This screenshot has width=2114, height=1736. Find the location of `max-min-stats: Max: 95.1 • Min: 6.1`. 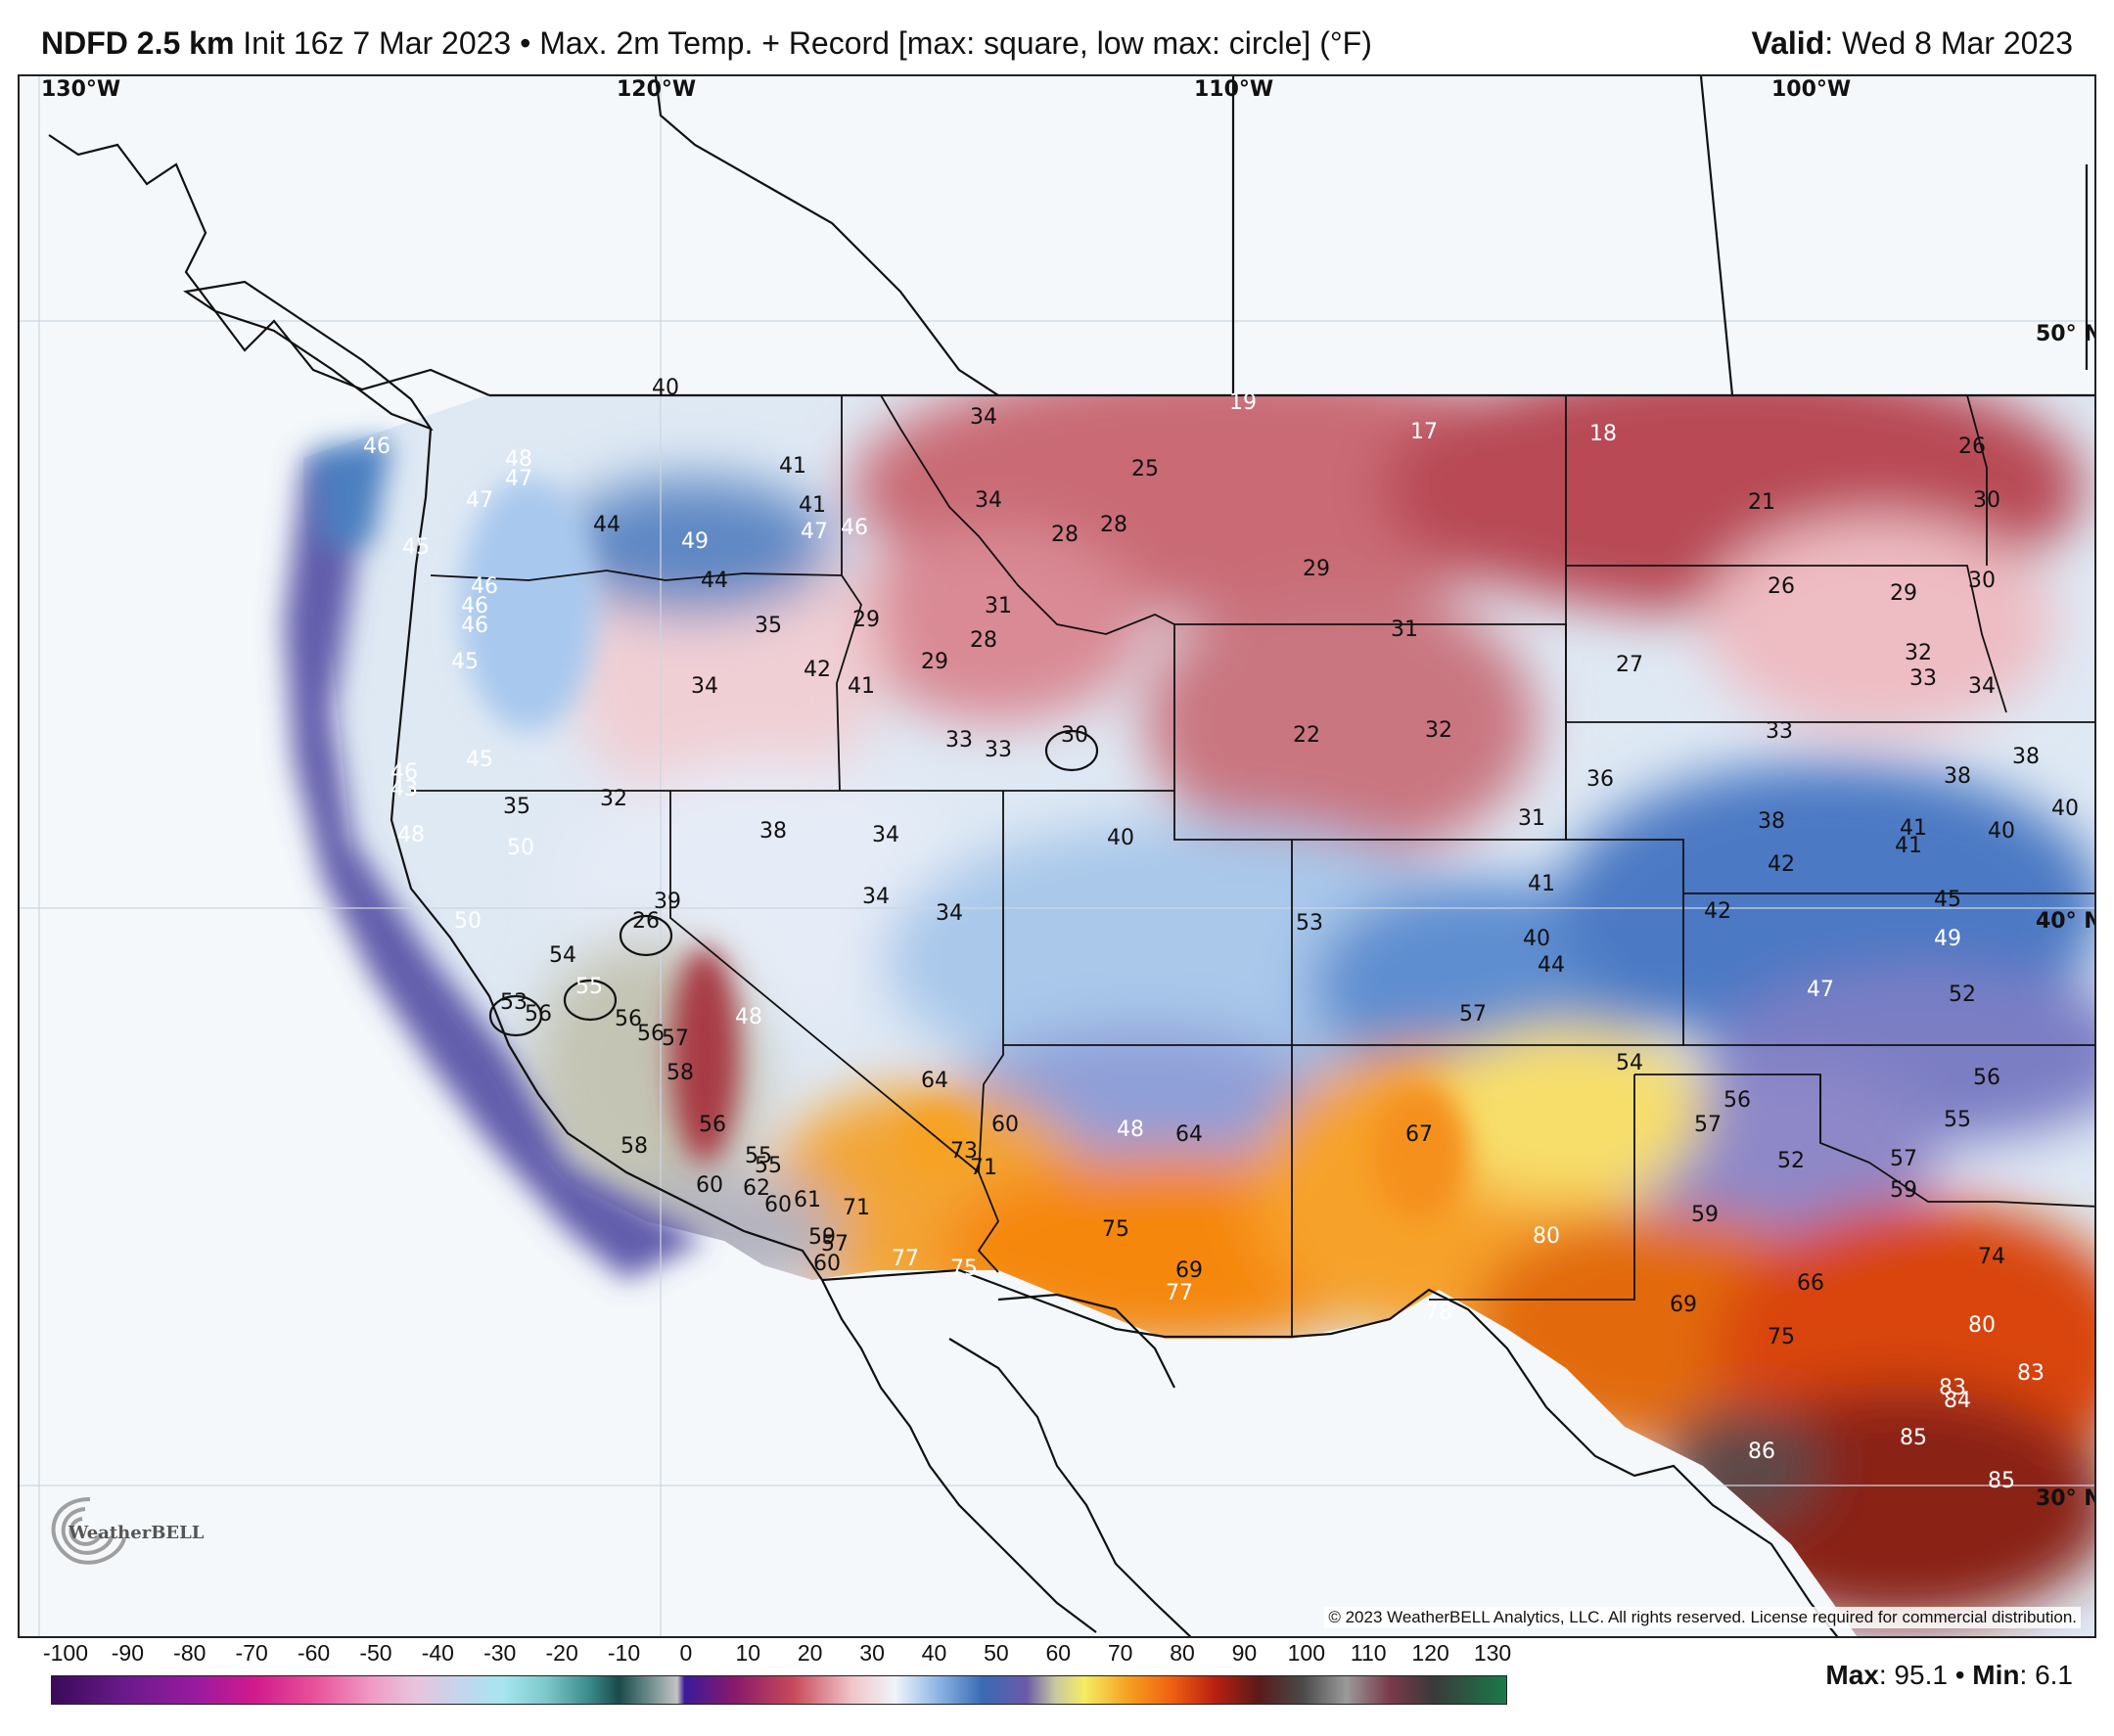

max-min-stats: Max: 95.1 • Min: 6.1 is located at coordinates (1949, 1675).